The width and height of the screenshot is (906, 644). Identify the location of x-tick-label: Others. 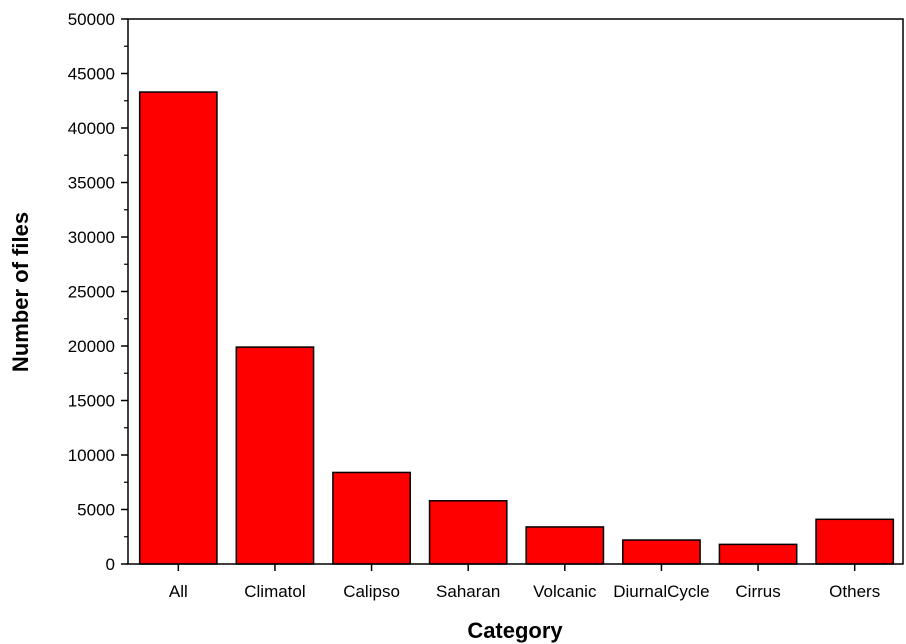
(854, 591).